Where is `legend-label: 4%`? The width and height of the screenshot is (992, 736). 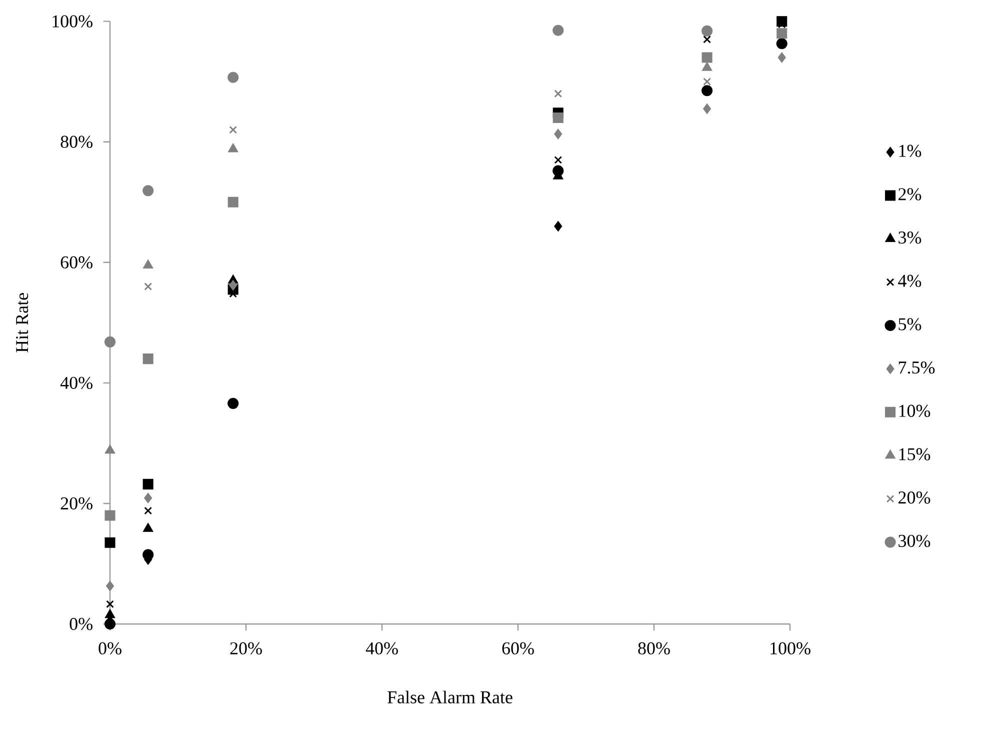
legend-label: 4% is located at coordinates (910, 281).